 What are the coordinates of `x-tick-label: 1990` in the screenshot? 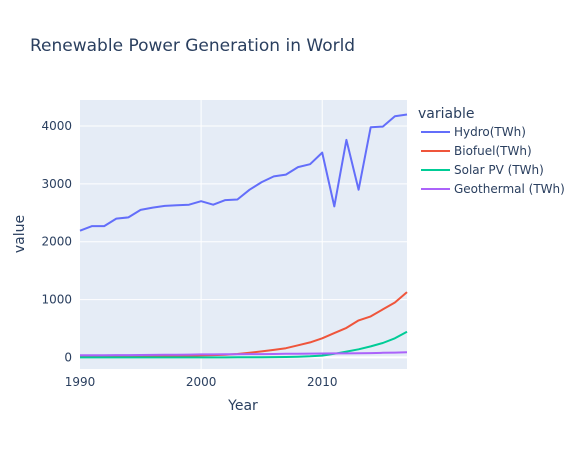 It's located at (80, 382).